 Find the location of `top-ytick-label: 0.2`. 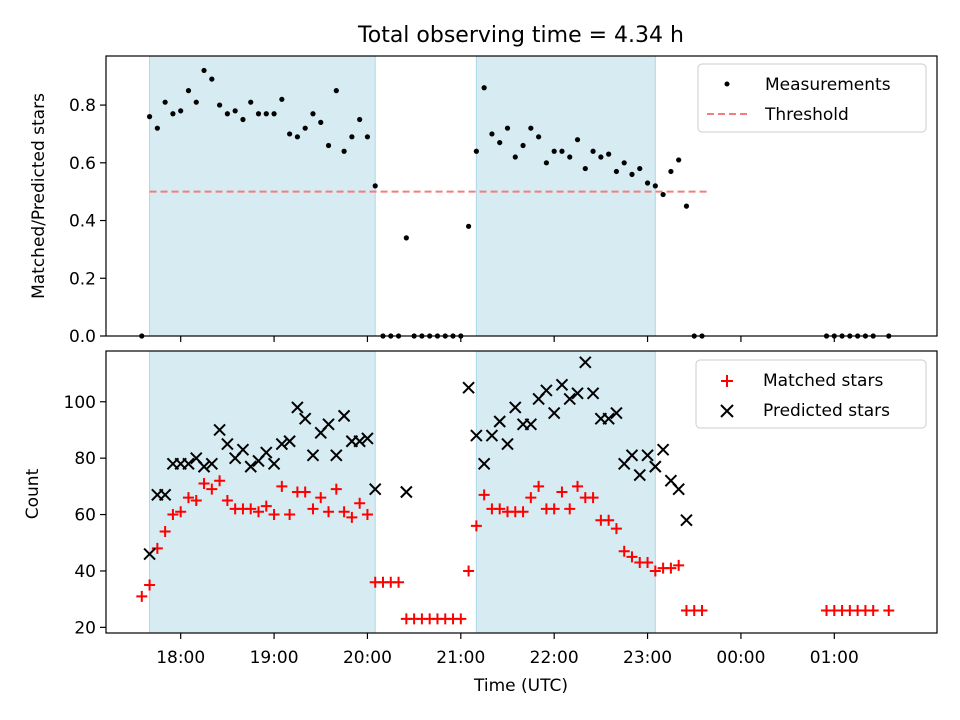

top-ytick-label: 0.2 is located at coordinates (82, 279).